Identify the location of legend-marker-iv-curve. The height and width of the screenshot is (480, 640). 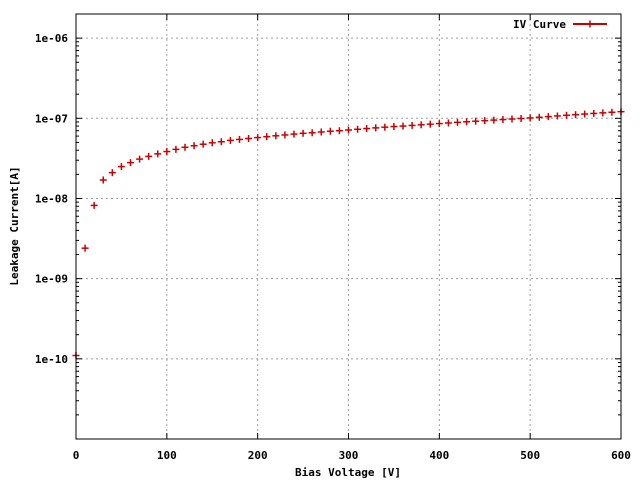
(590, 24).